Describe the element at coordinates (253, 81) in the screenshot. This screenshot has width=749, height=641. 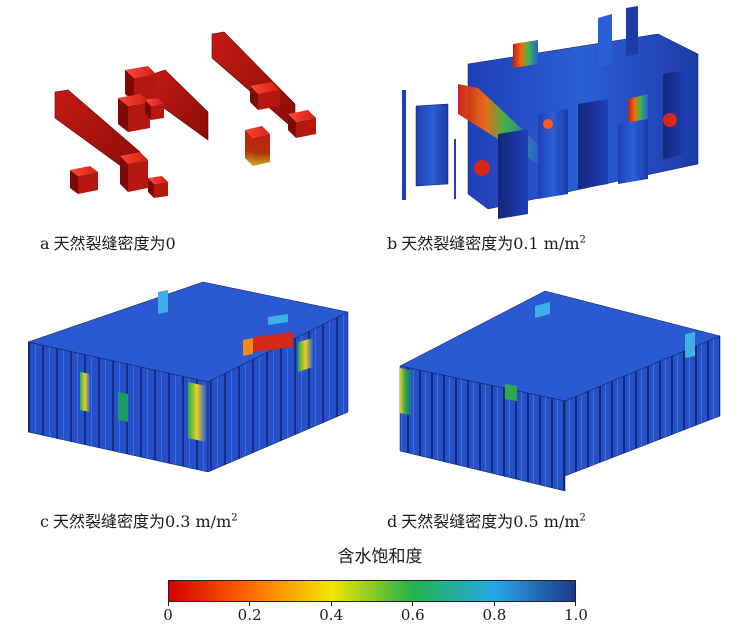
I see `fracture-plane` at that location.